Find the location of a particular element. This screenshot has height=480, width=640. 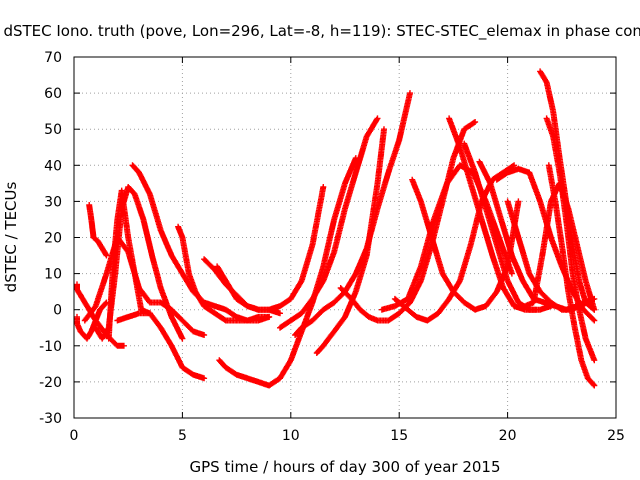

x-tick-label: 25 is located at coordinates (616, 436).